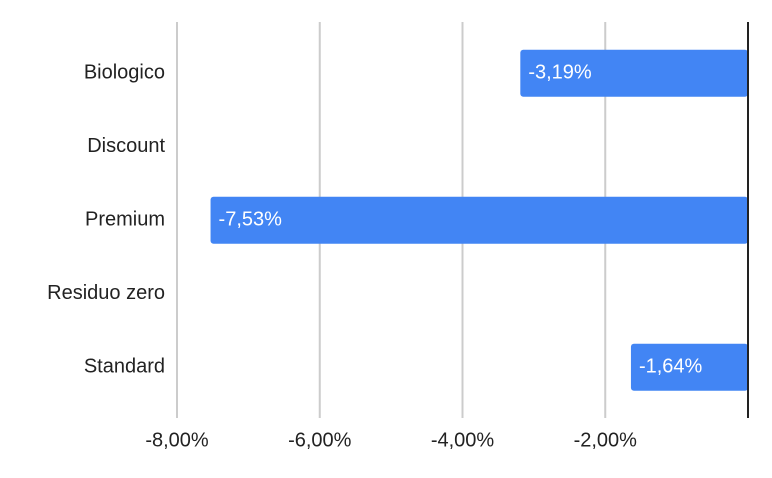 This screenshot has width=772, height=478. What do you see at coordinates (560, 73) in the screenshot?
I see `data-label: -3,19%` at bounding box center [560, 73].